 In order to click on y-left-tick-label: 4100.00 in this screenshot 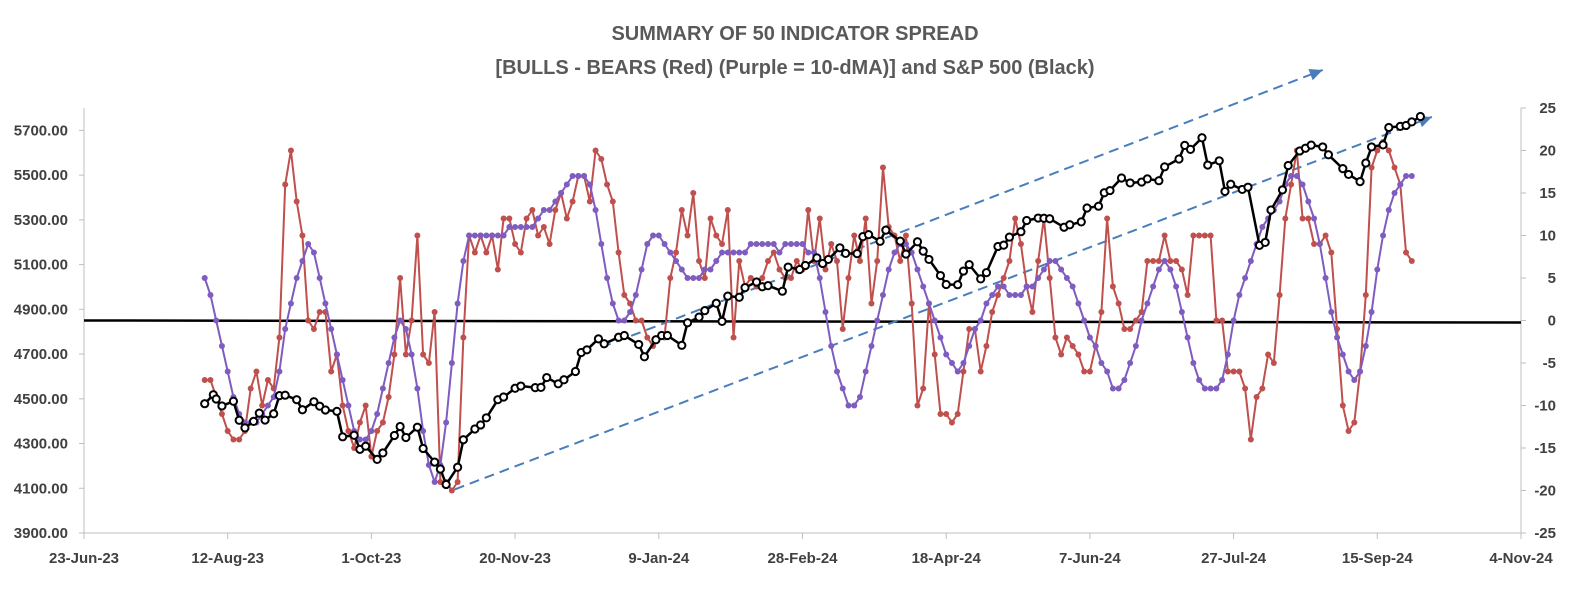, I will do `click(41, 488)`.